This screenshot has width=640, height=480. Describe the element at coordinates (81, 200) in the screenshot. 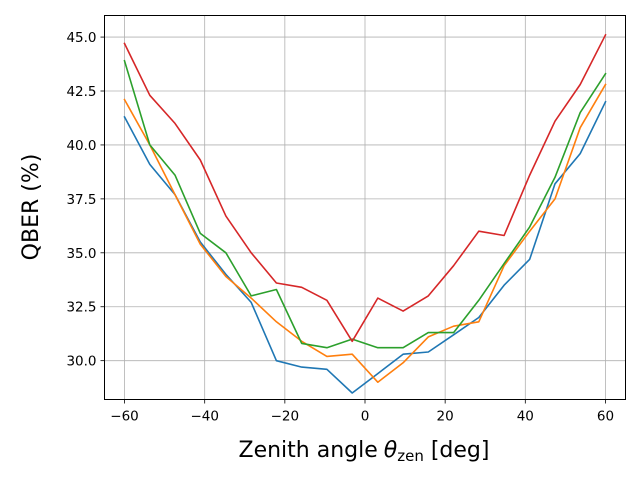

I see `y-tick-label: 37.5` at that location.